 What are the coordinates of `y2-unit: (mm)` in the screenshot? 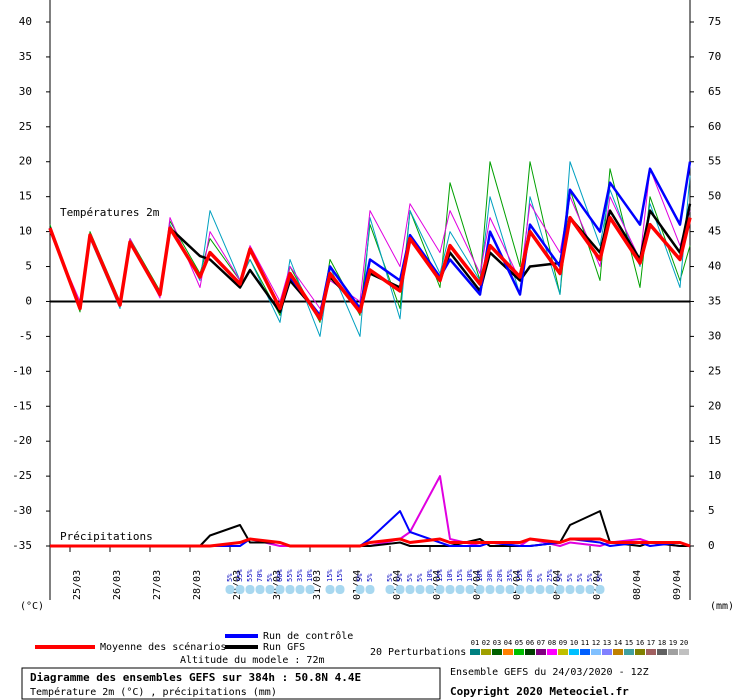 It's located at (722, 606).